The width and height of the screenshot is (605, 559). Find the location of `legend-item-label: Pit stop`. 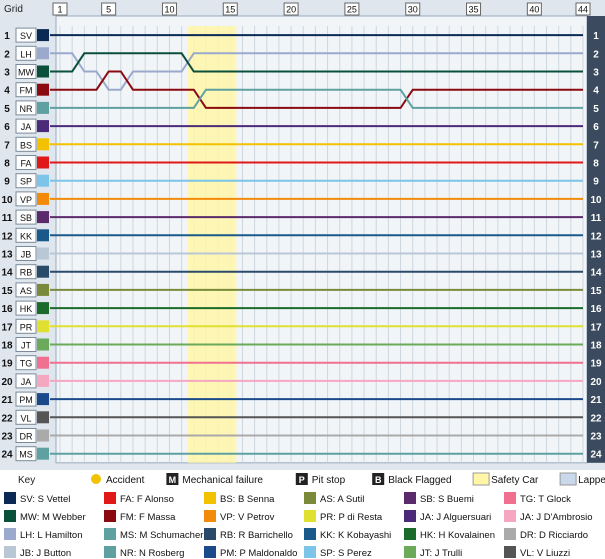

legend-item-label: Pit stop is located at coordinates (329, 480).